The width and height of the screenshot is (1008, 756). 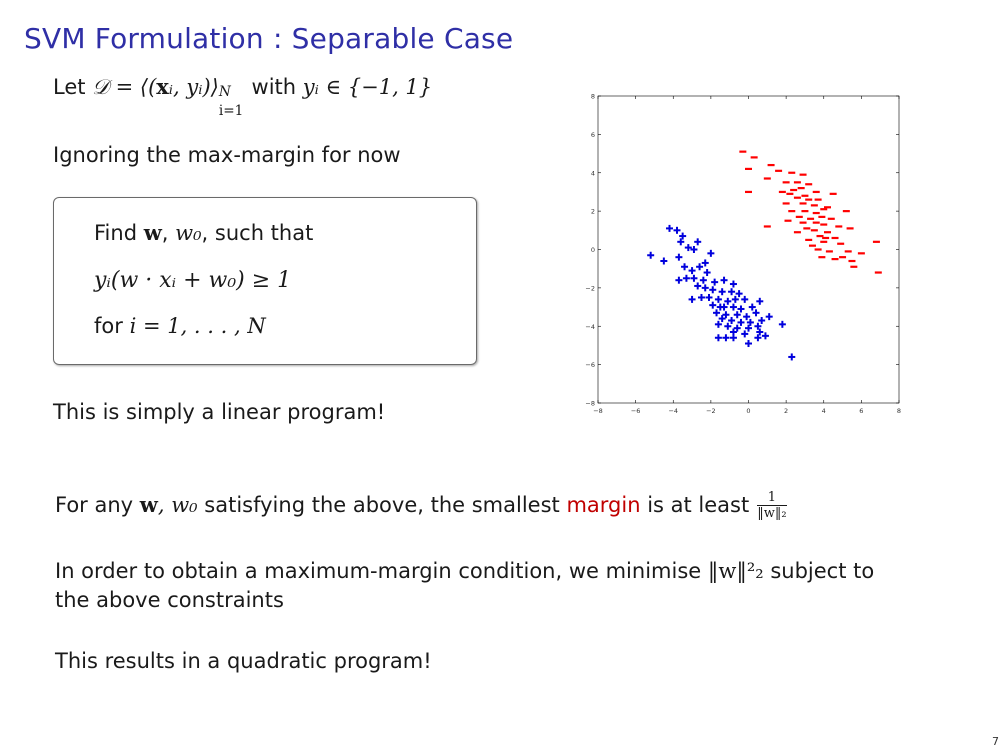 What do you see at coordinates (257, 233) in the screenshot?
I see `find-suffix: , such that` at bounding box center [257, 233].